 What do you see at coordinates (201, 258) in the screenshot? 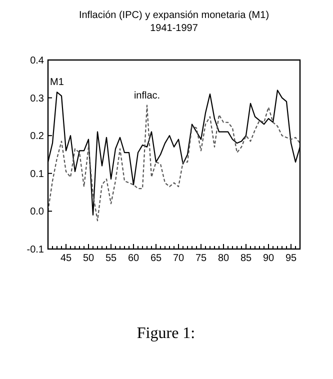
I see `x-tick-label: 75` at bounding box center [201, 258].